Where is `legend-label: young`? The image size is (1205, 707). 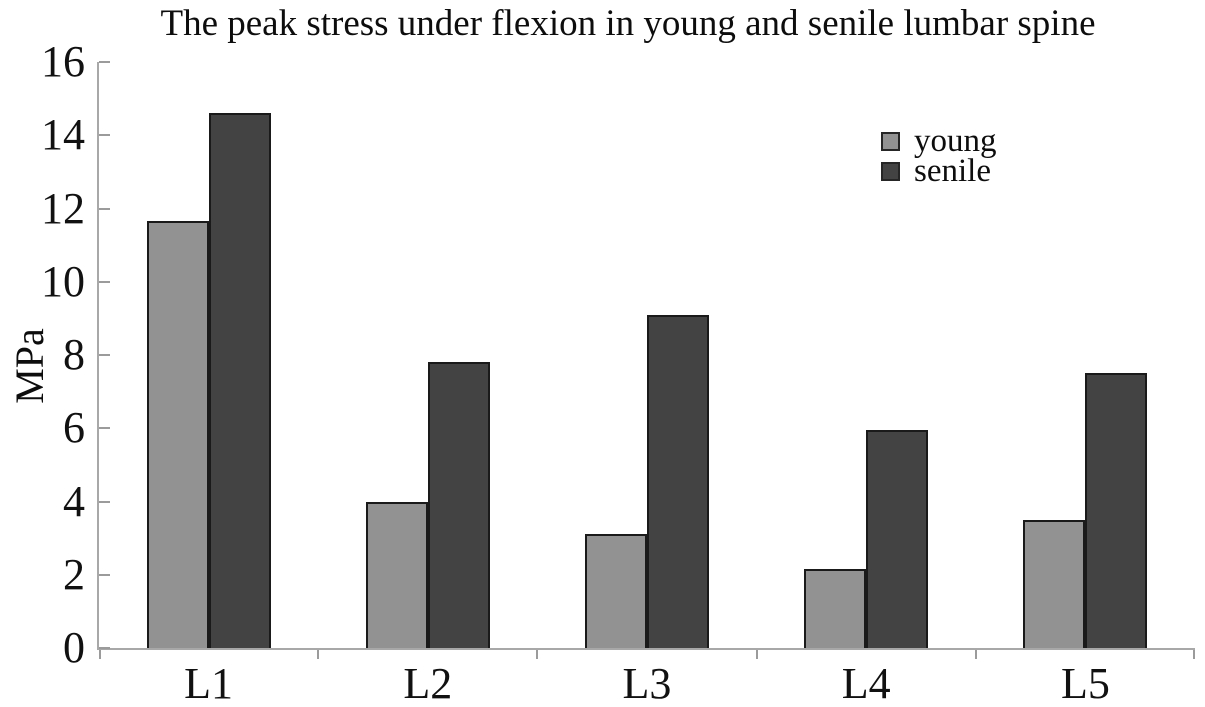 legend-label: young is located at coordinates (955, 141).